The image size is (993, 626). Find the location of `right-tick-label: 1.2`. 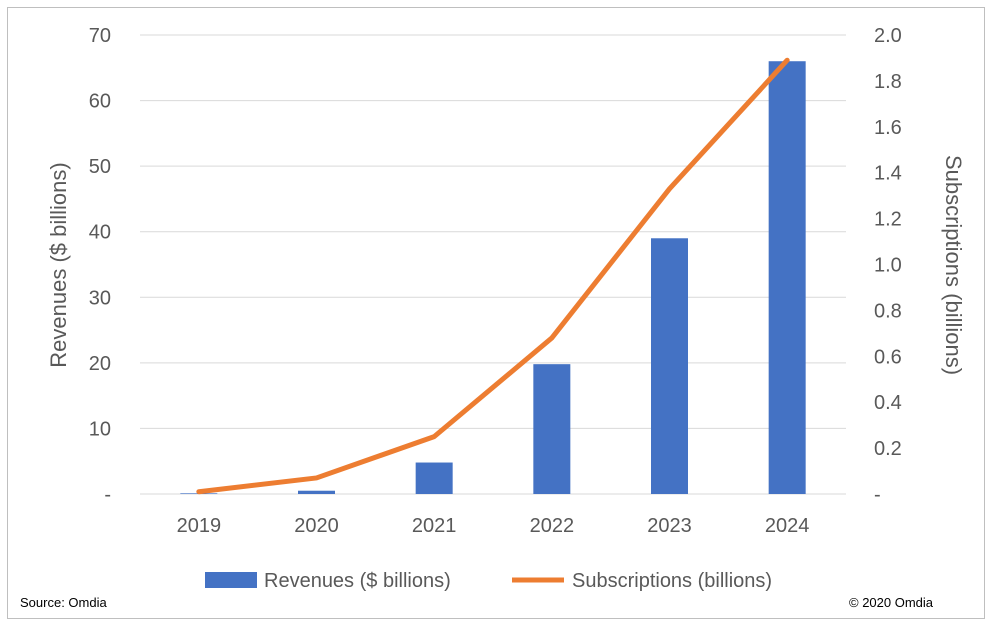

right-tick-label: 1.2 is located at coordinates (888, 220).